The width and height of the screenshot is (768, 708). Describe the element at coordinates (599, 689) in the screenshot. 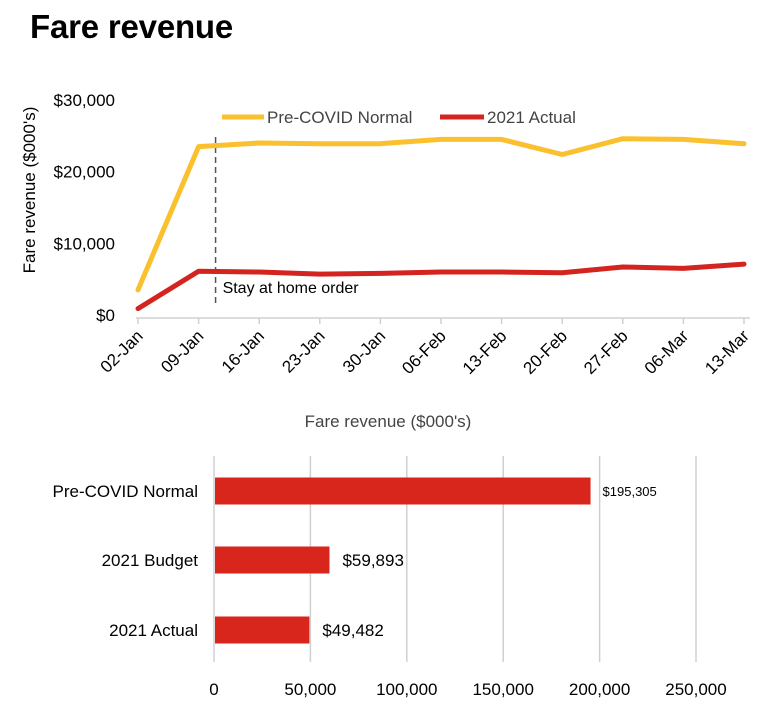

I see `bar-x-tick-label: 200,000` at that location.